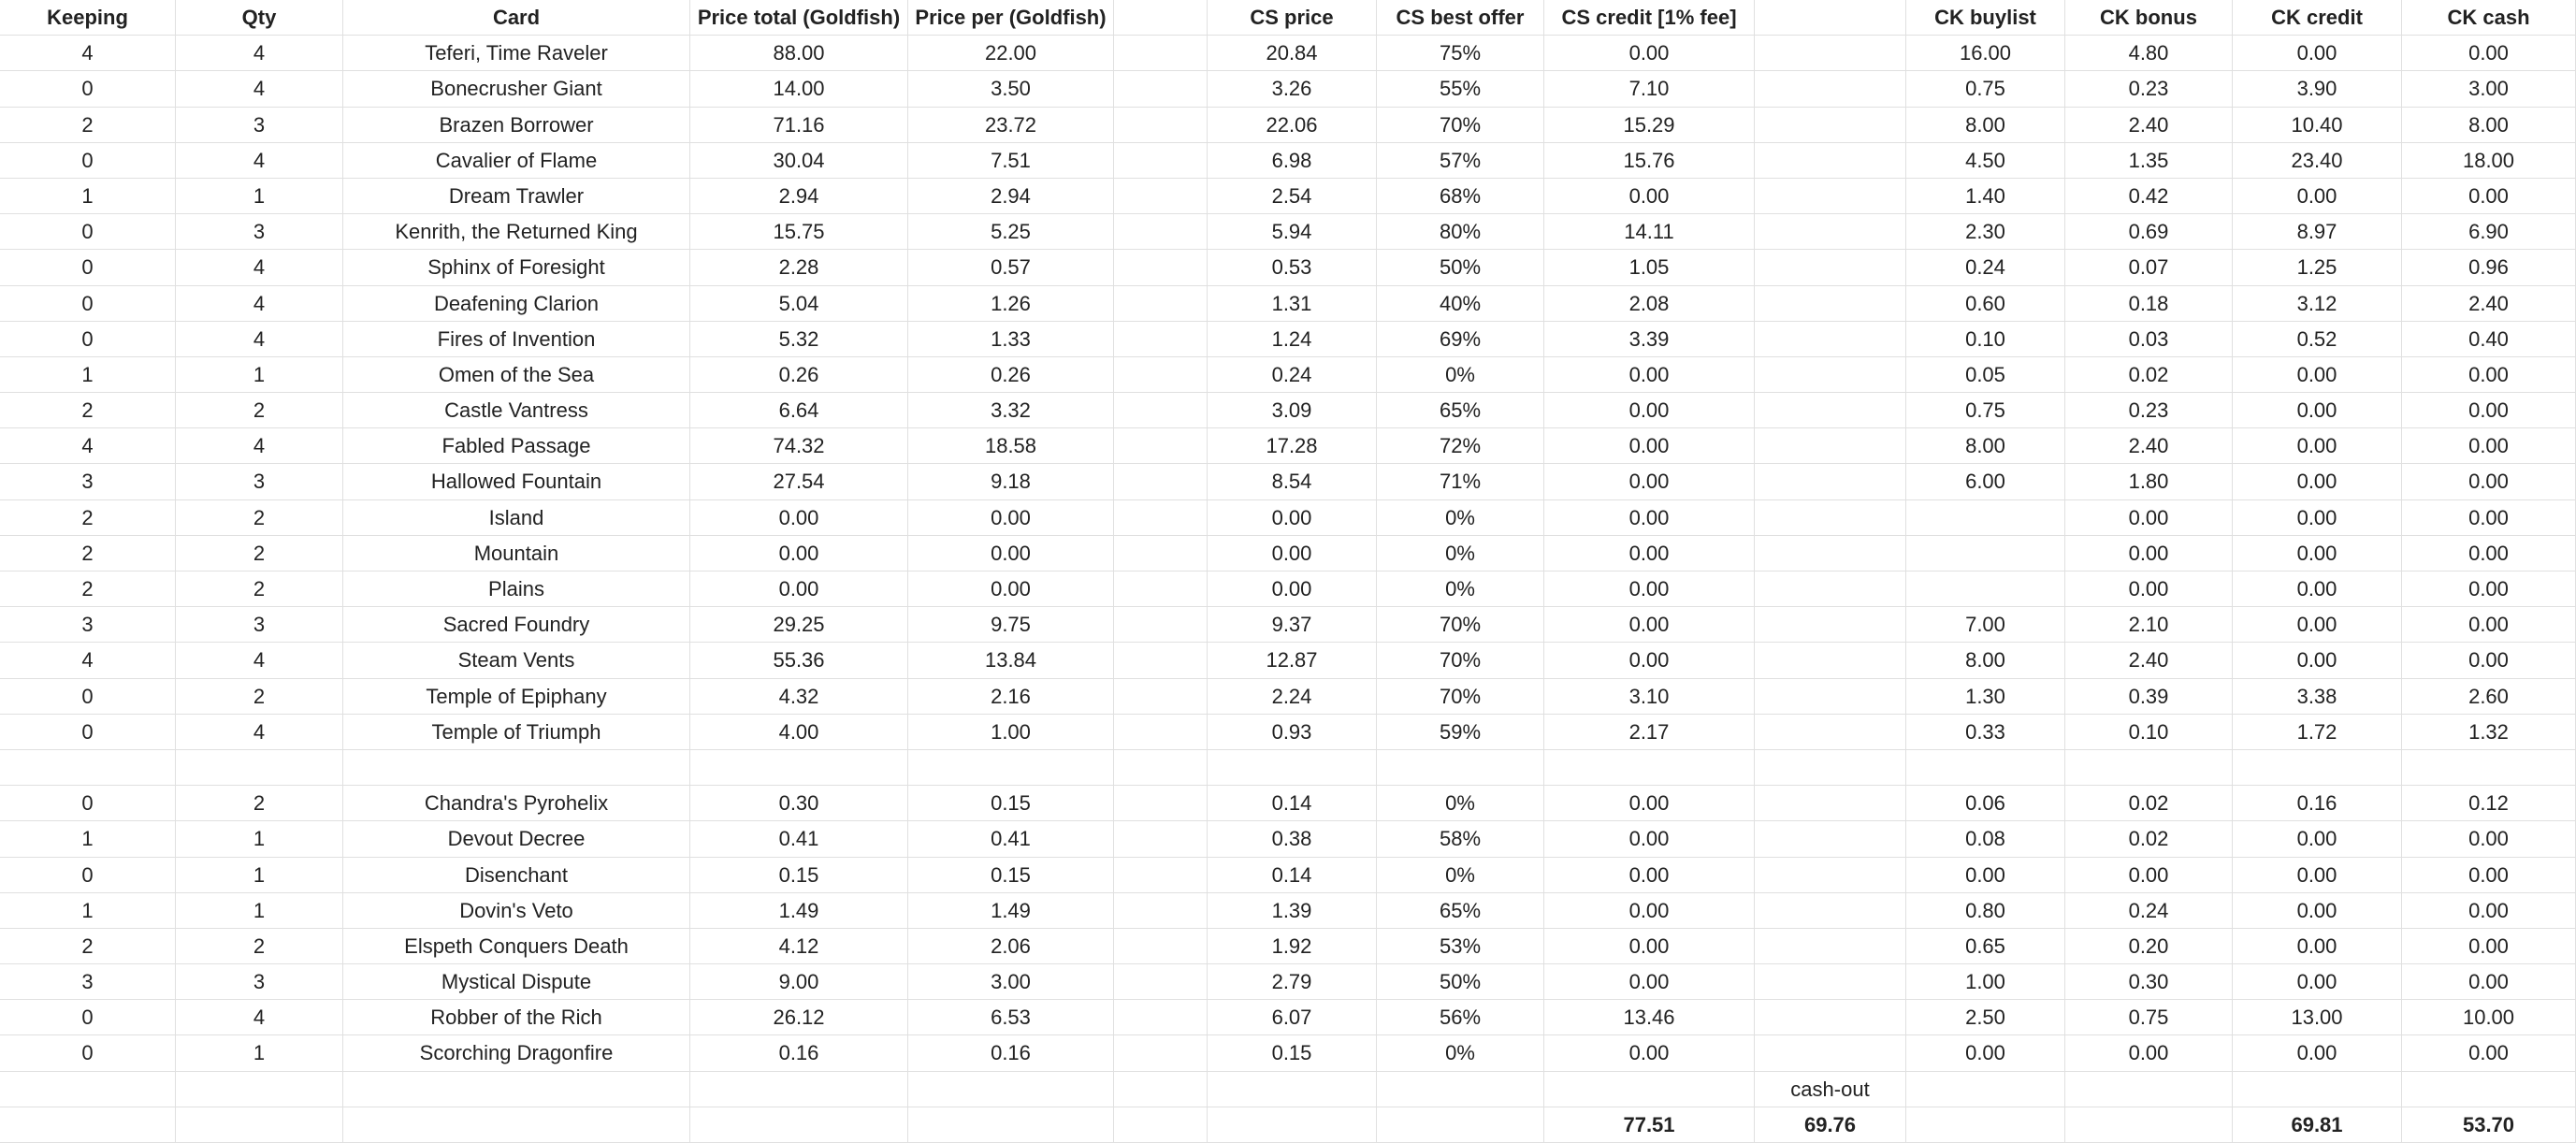 This screenshot has height=1143, width=2576. I want to click on data-cell: 0.33, so click(1985, 733).